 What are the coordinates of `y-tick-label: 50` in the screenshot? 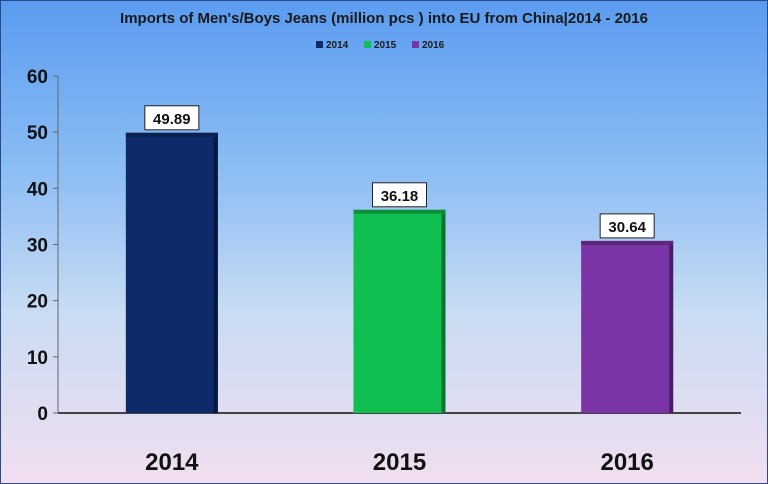 It's located at (37, 133).